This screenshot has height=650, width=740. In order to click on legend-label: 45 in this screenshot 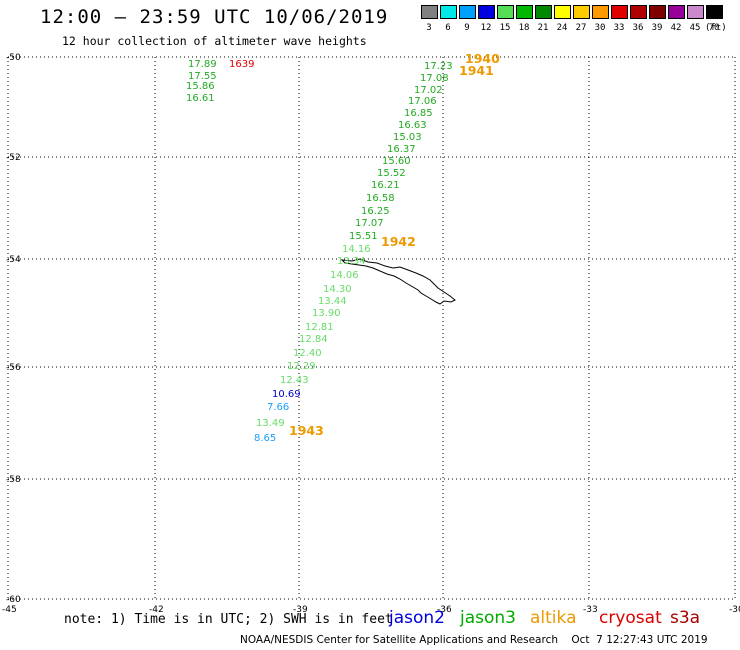, I will do `click(695, 28)`.